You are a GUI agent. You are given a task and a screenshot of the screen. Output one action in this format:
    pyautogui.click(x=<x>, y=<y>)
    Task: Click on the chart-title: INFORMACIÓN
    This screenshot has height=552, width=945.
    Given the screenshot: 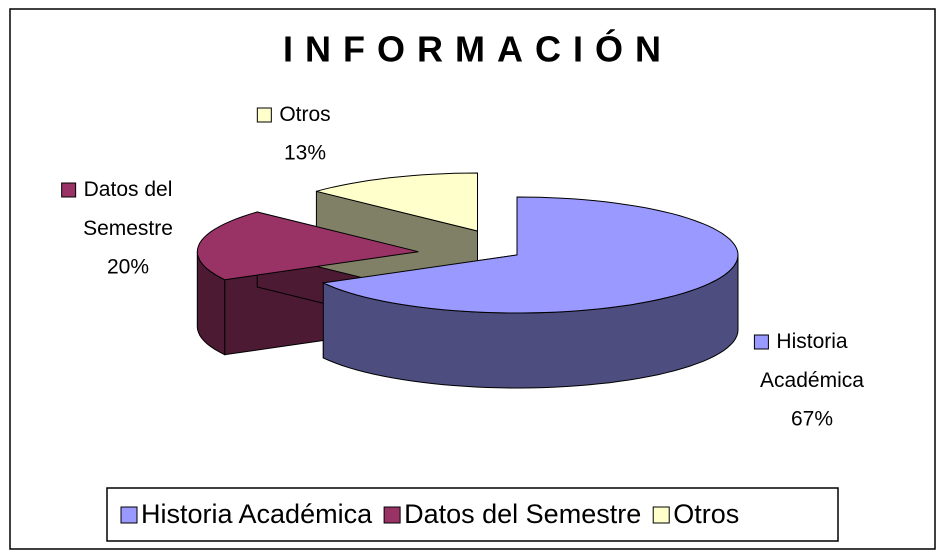 What is the action you would take?
    pyautogui.click(x=478, y=49)
    